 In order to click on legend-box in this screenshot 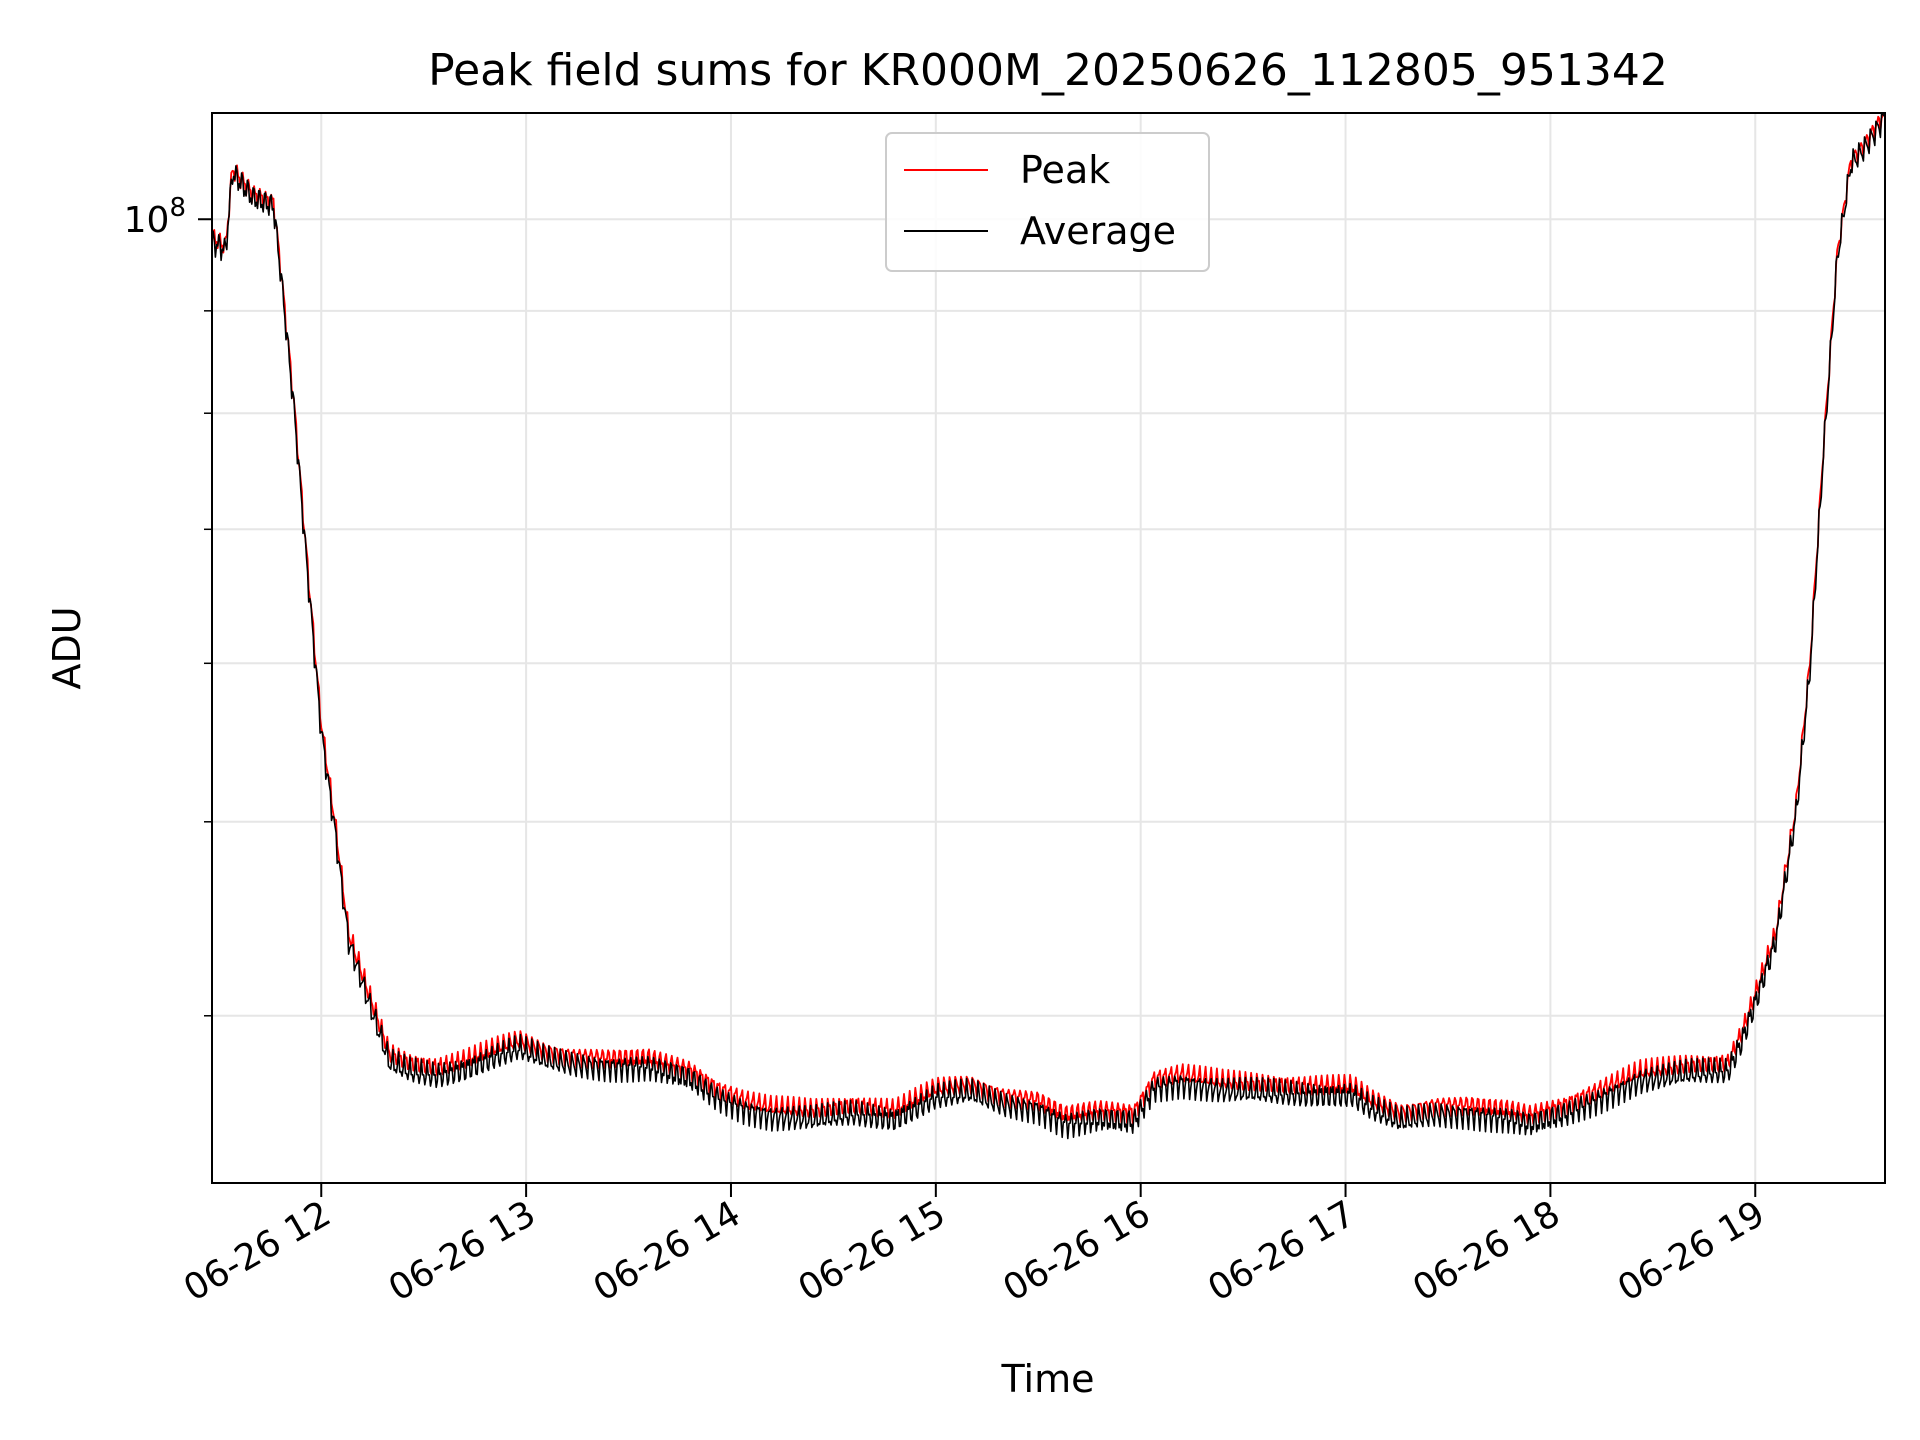, I will do `click(1047, 202)`.